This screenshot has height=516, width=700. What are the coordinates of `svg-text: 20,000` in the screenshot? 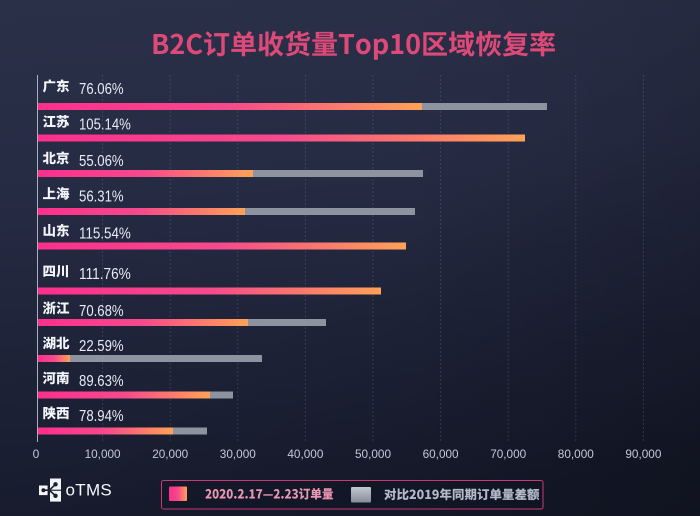 It's located at (170, 454).